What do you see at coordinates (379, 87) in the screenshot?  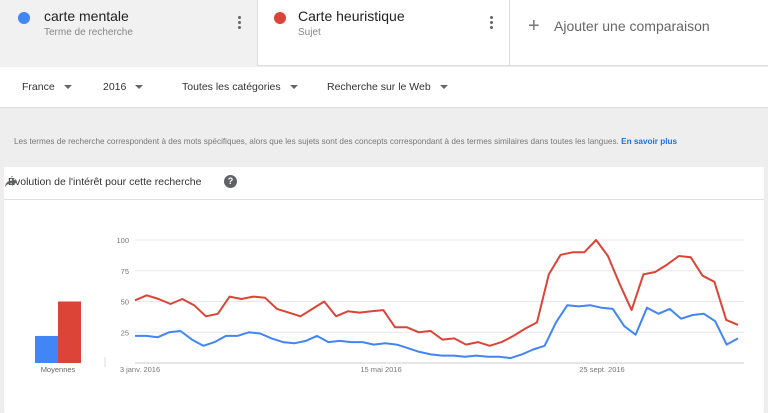 I see `search-type-value: Recherche sur le Web` at bounding box center [379, 87].